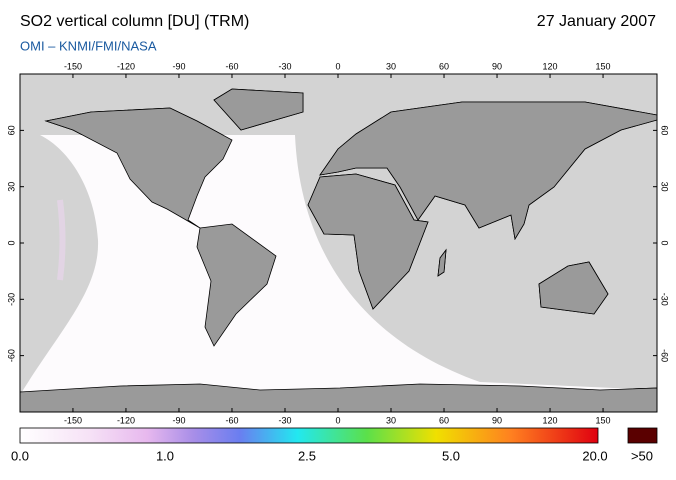 The image size is (676, 480). What do you see at coordinates (451, 455) in the screenshot?
I see `colorbar-label: 5.0` at bounding box center [451, 455].